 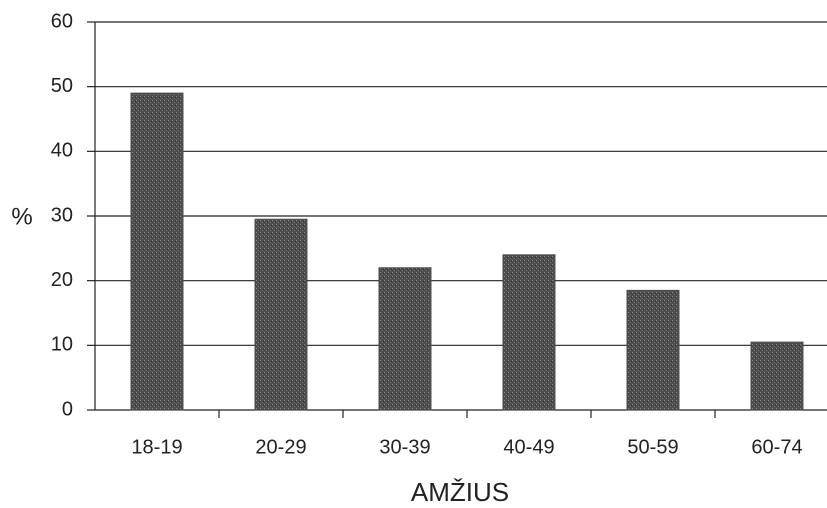 I want to click on y-tick-label: 60, so click(x=62, y=21).